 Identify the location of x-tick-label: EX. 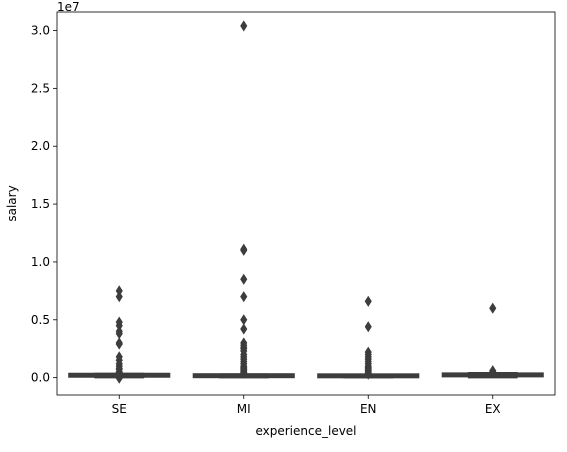
(493, 409).